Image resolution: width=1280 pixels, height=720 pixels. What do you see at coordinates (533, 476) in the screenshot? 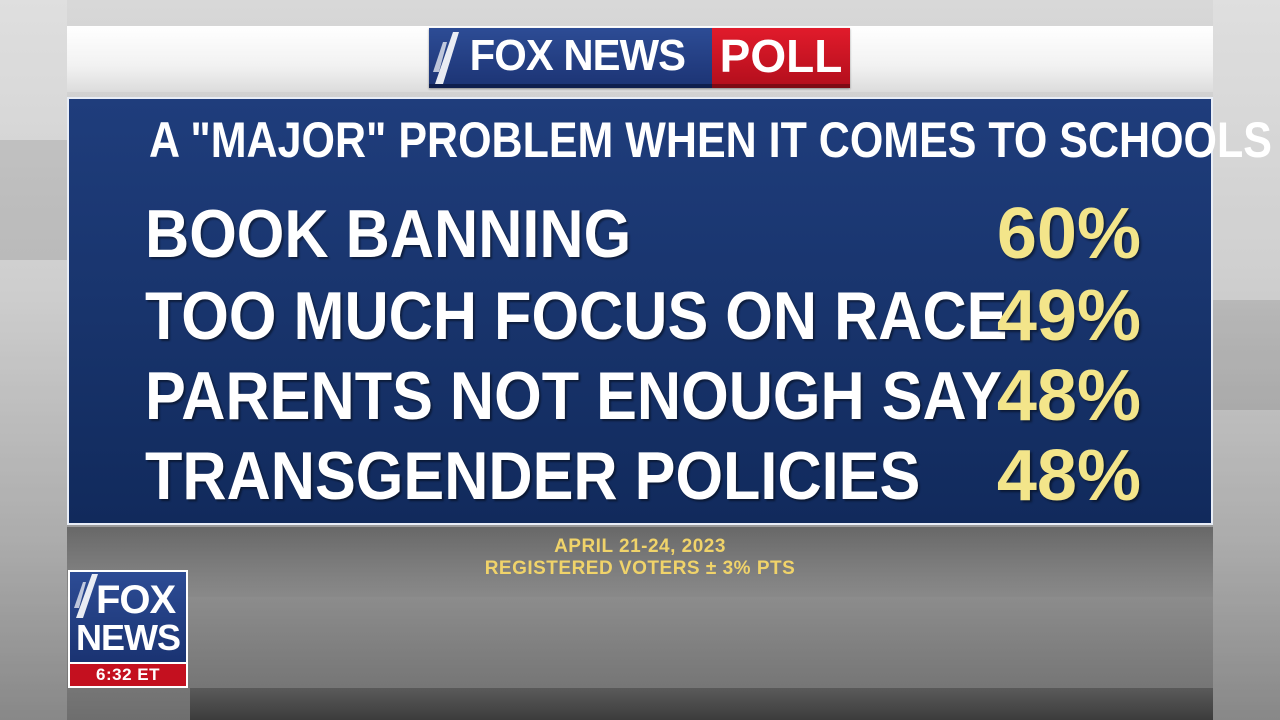
I see `result-label: TRANSGENDER POLICIES` at bounding box center [533, 476].